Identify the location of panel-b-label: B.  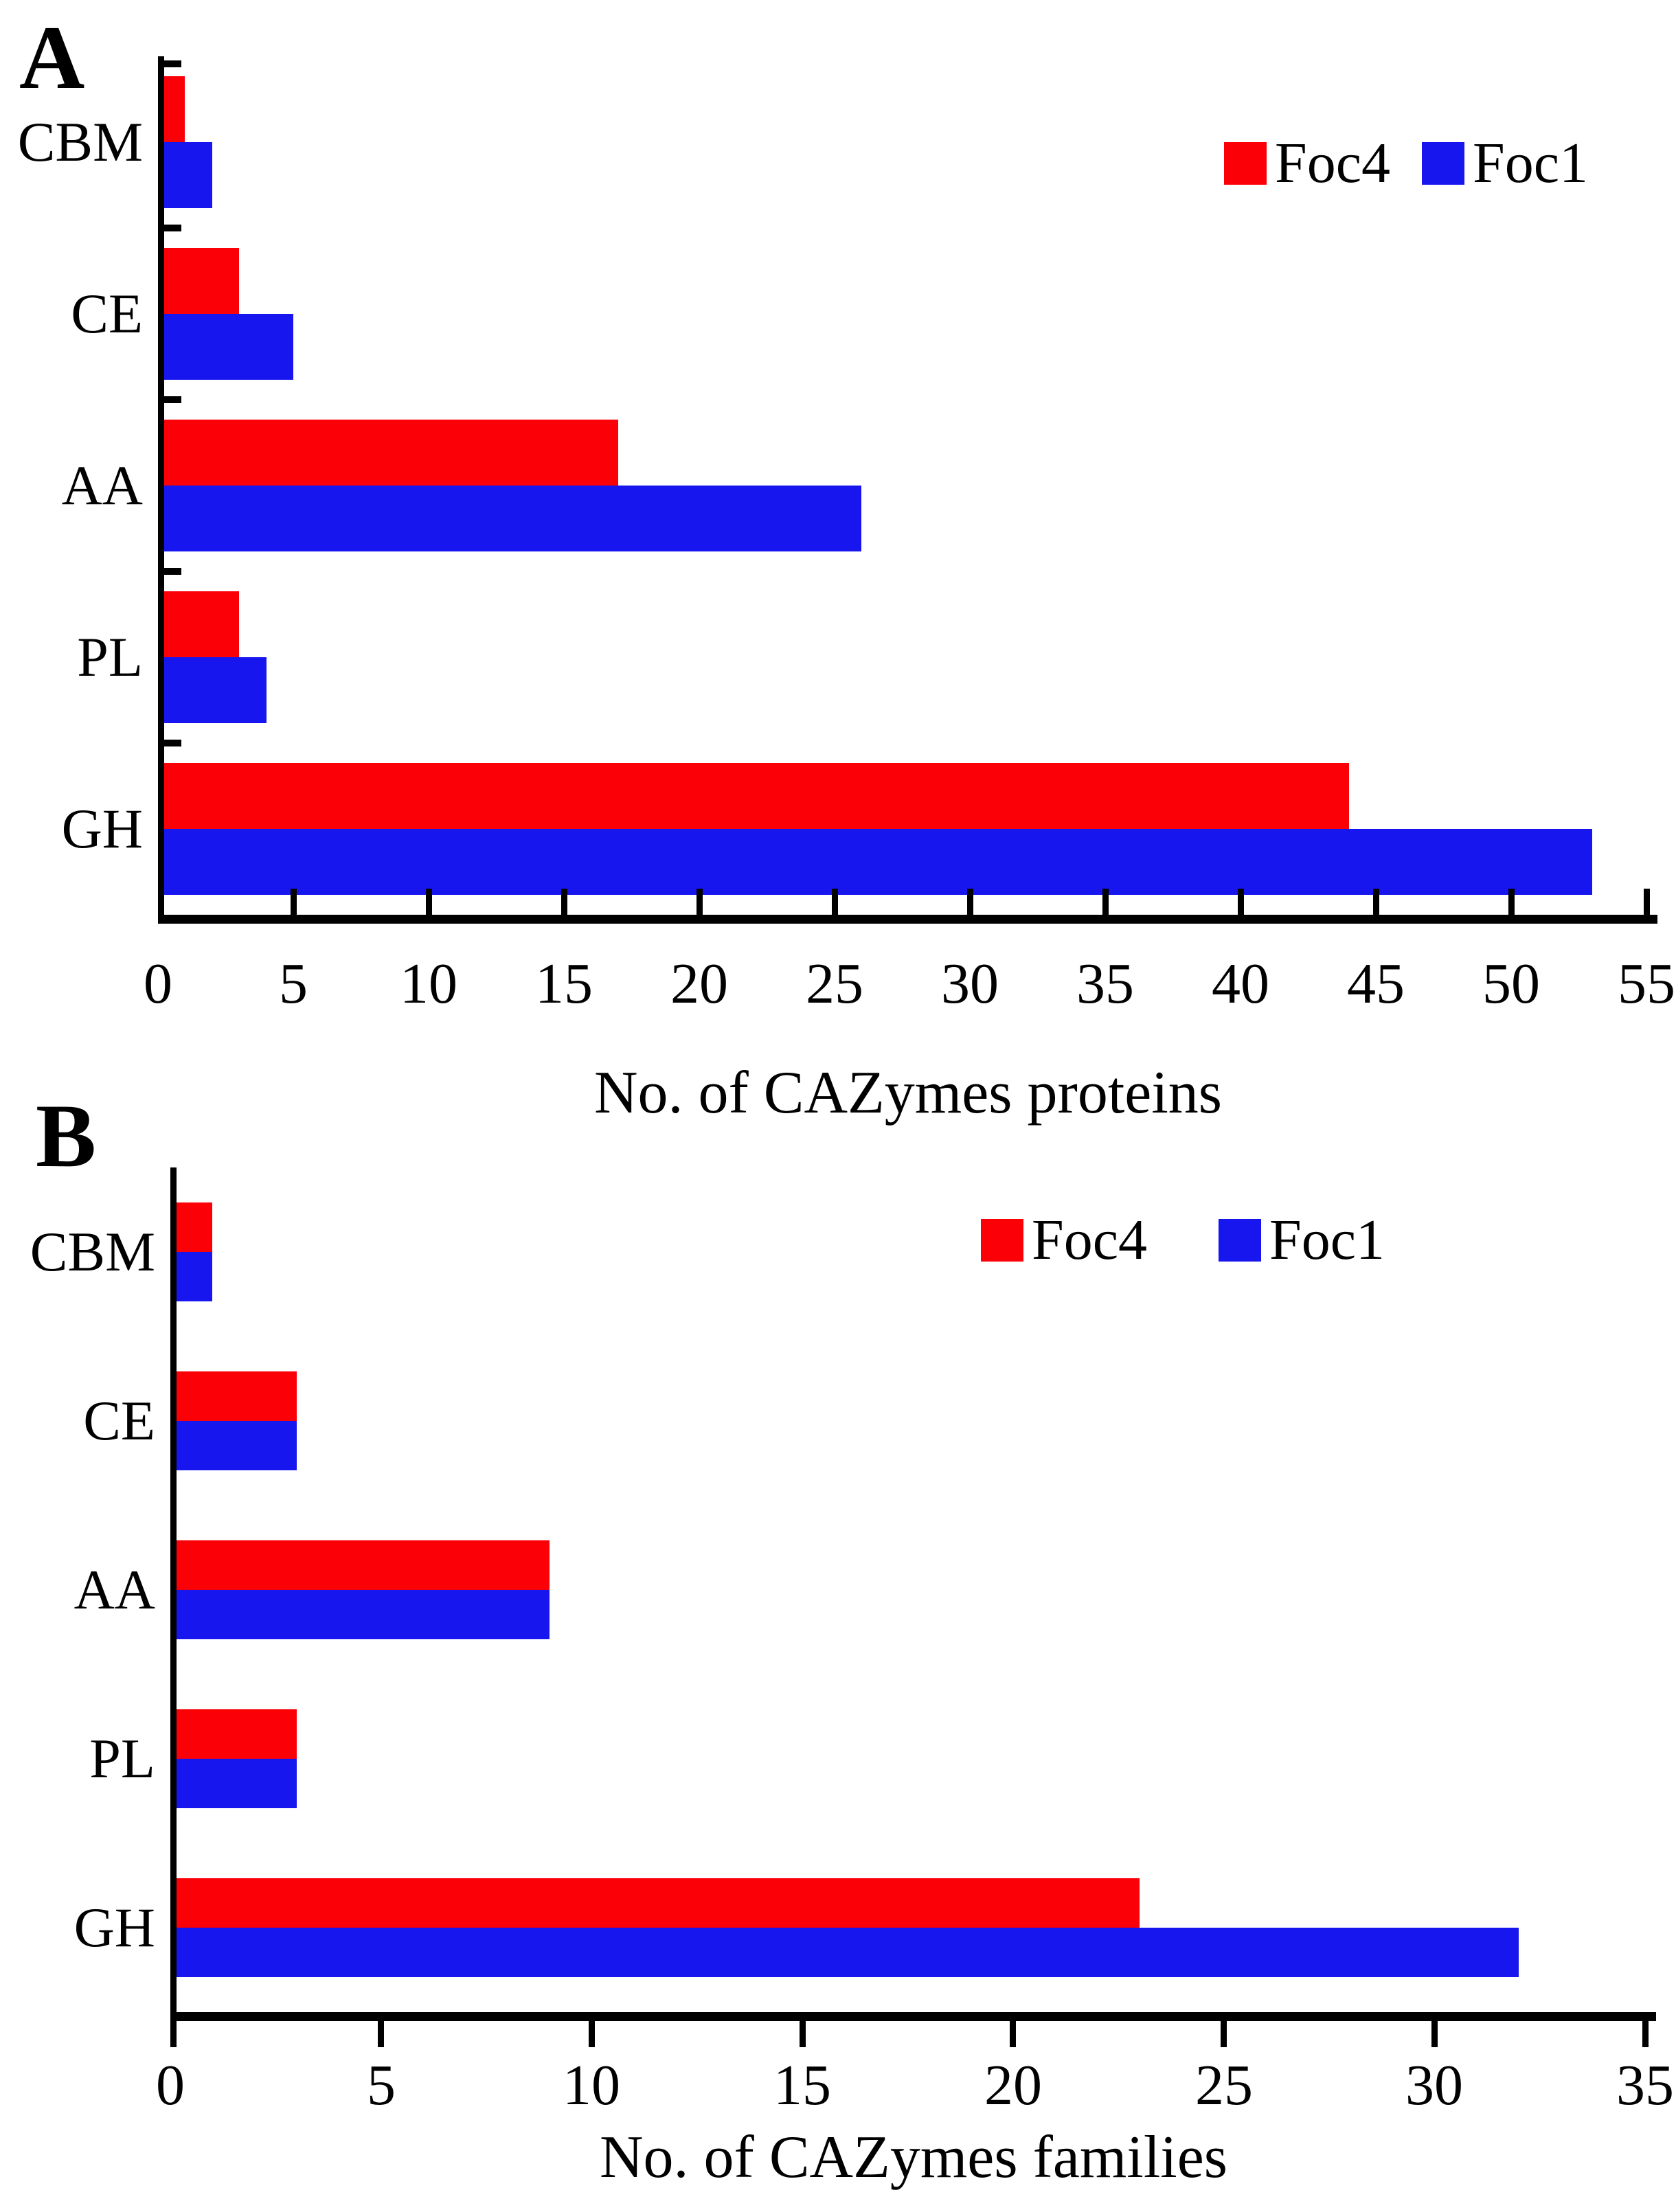
(66, 1135).